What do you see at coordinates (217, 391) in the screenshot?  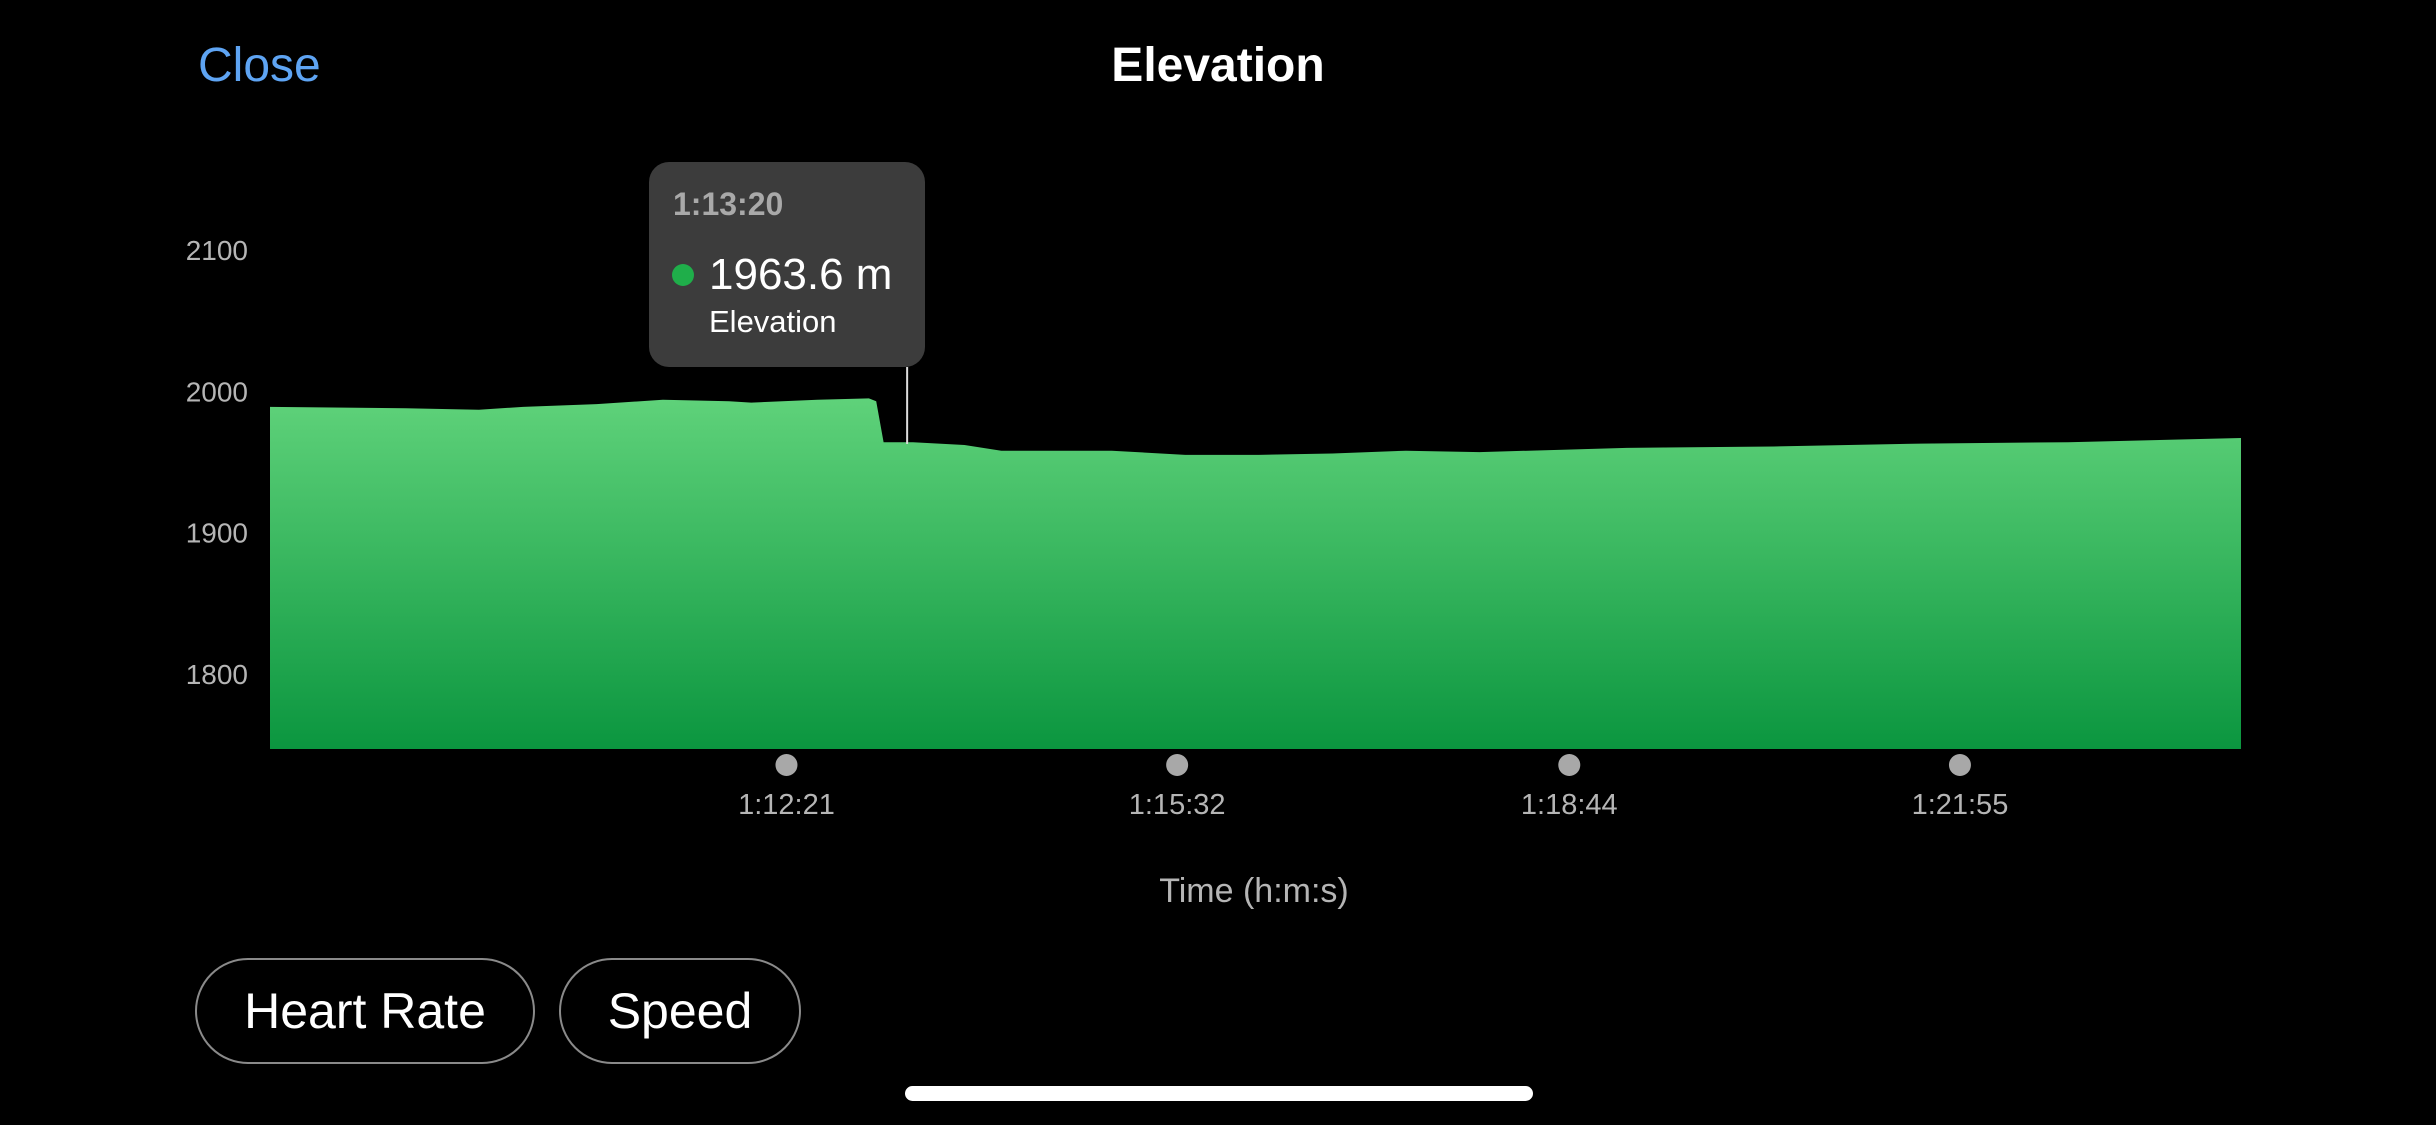 I see `y-tick-label: 2000` at bounding box center [217, 391].